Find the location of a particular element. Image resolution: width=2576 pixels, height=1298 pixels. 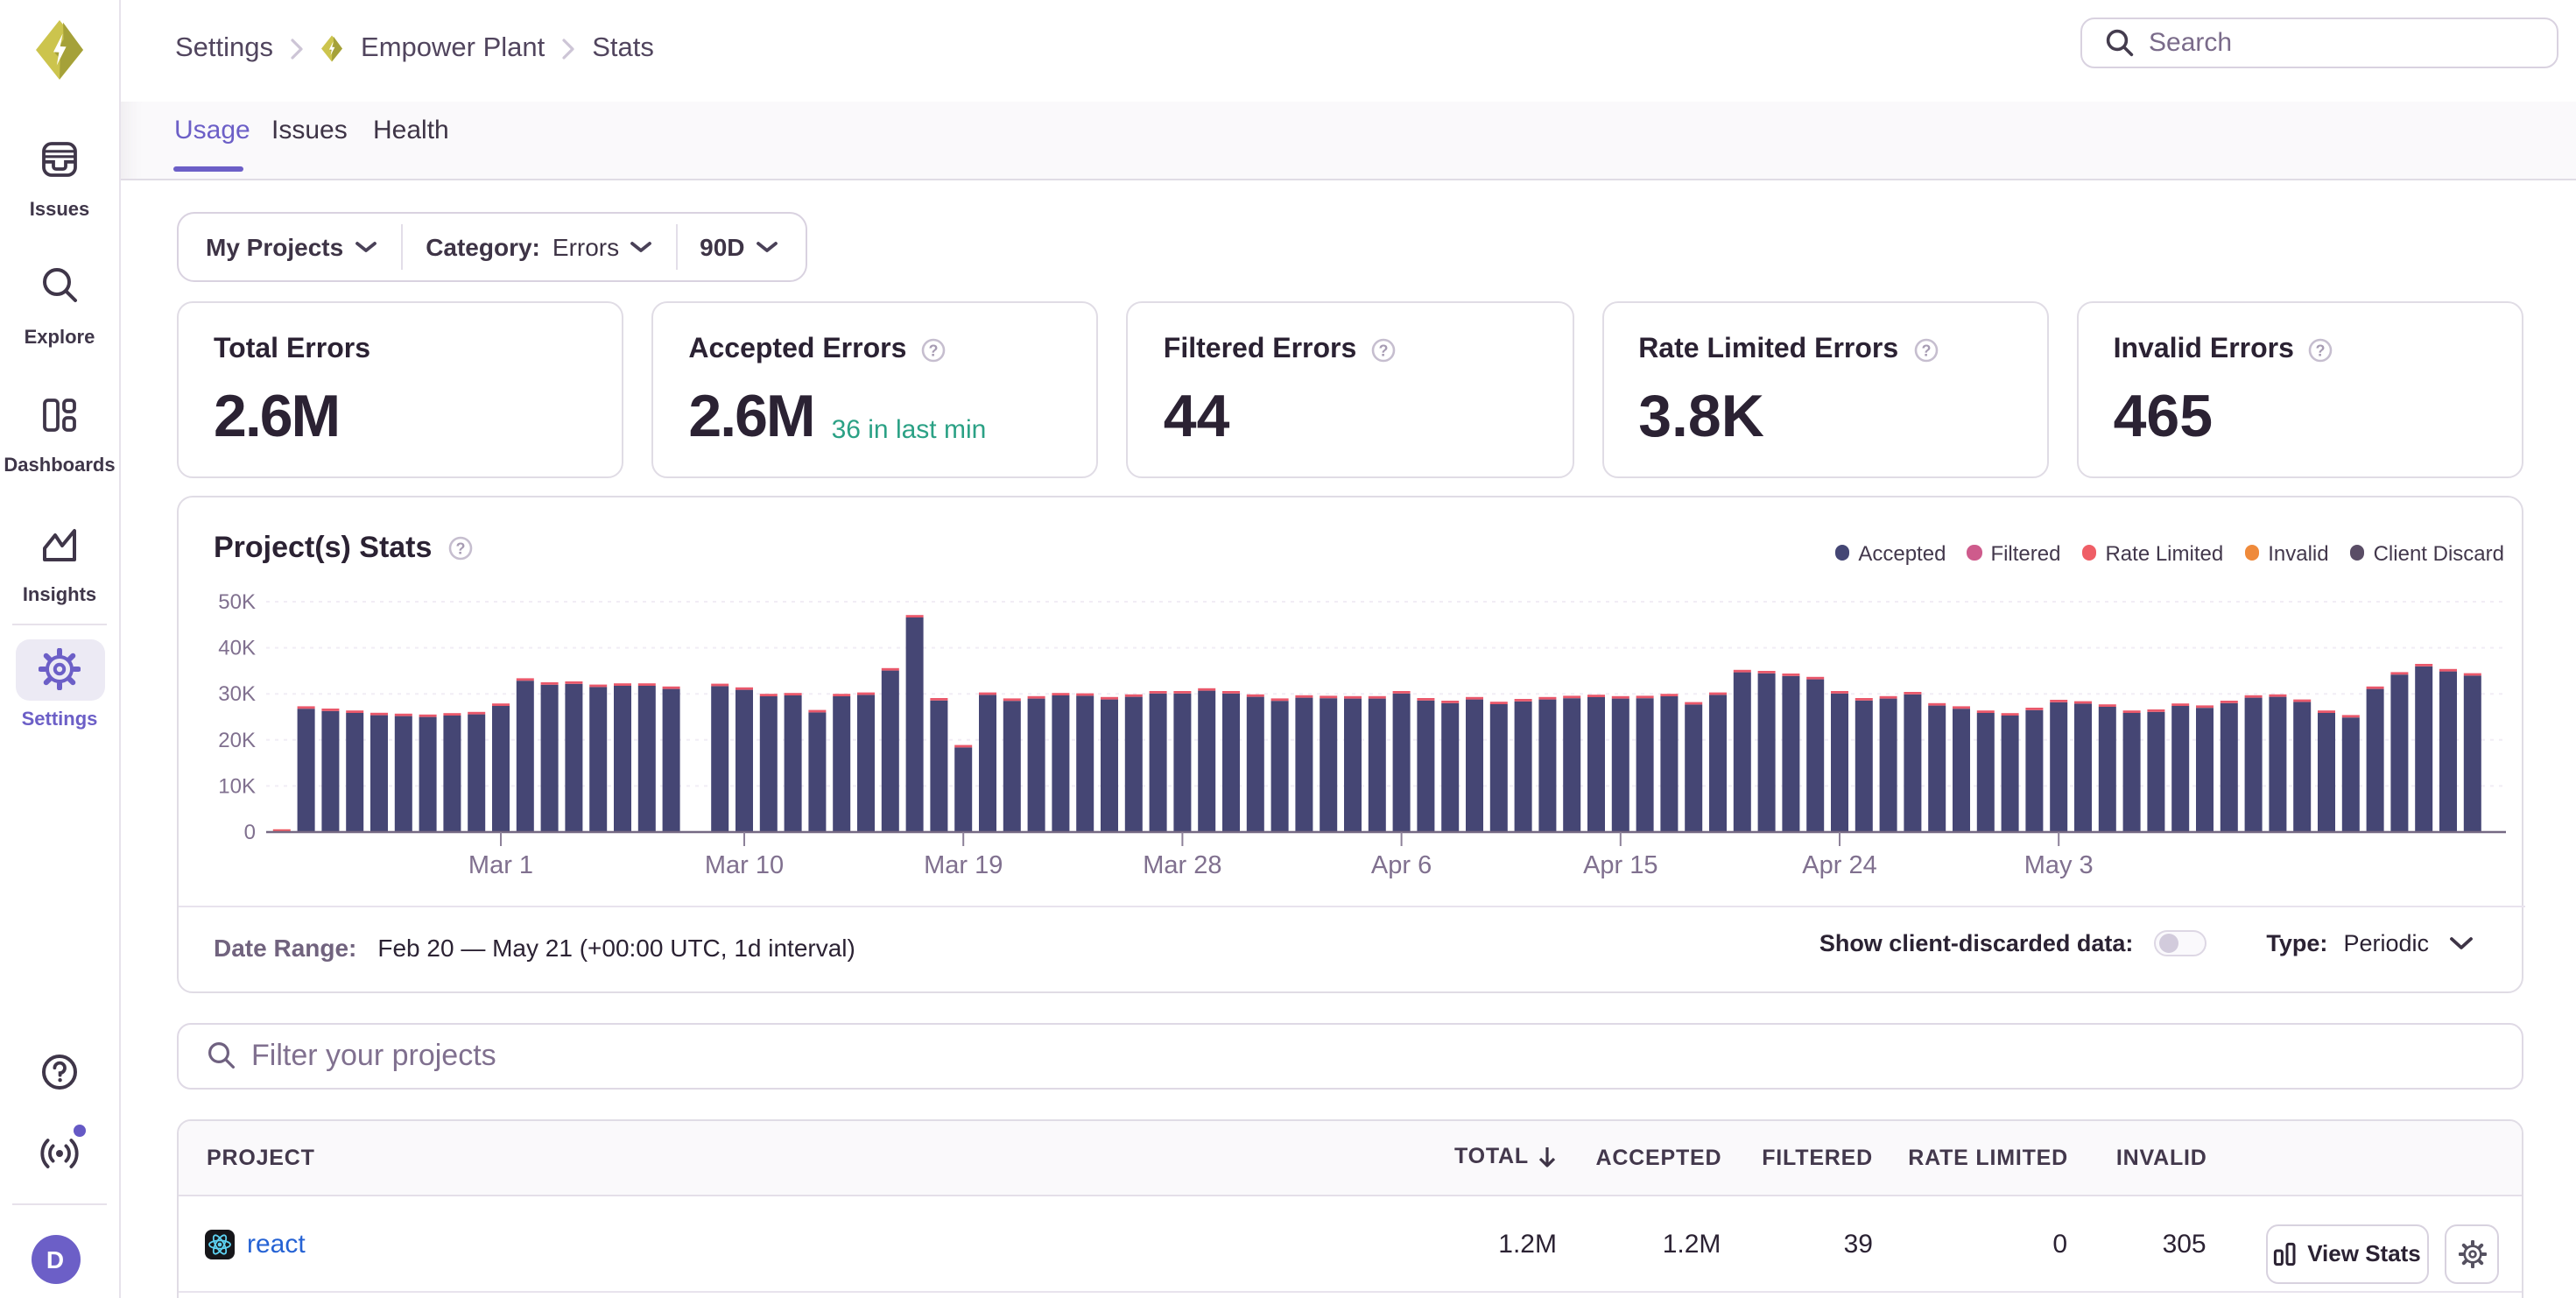

svg-text: 0 is located at coordinates (250, 832).